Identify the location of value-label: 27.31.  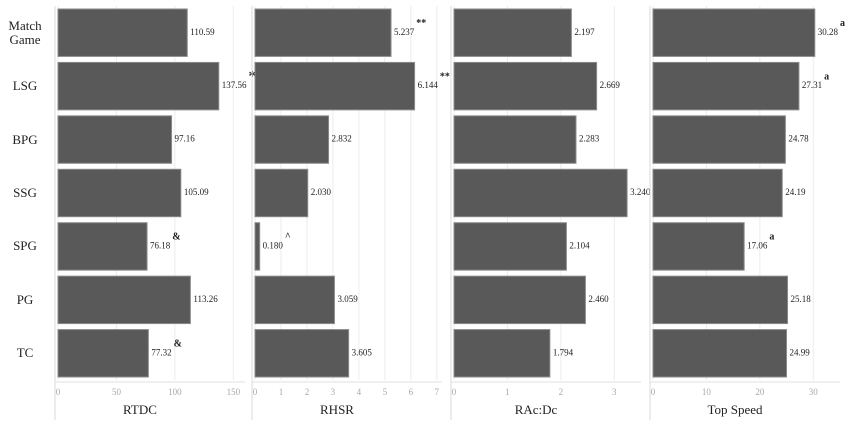
(812, 85).